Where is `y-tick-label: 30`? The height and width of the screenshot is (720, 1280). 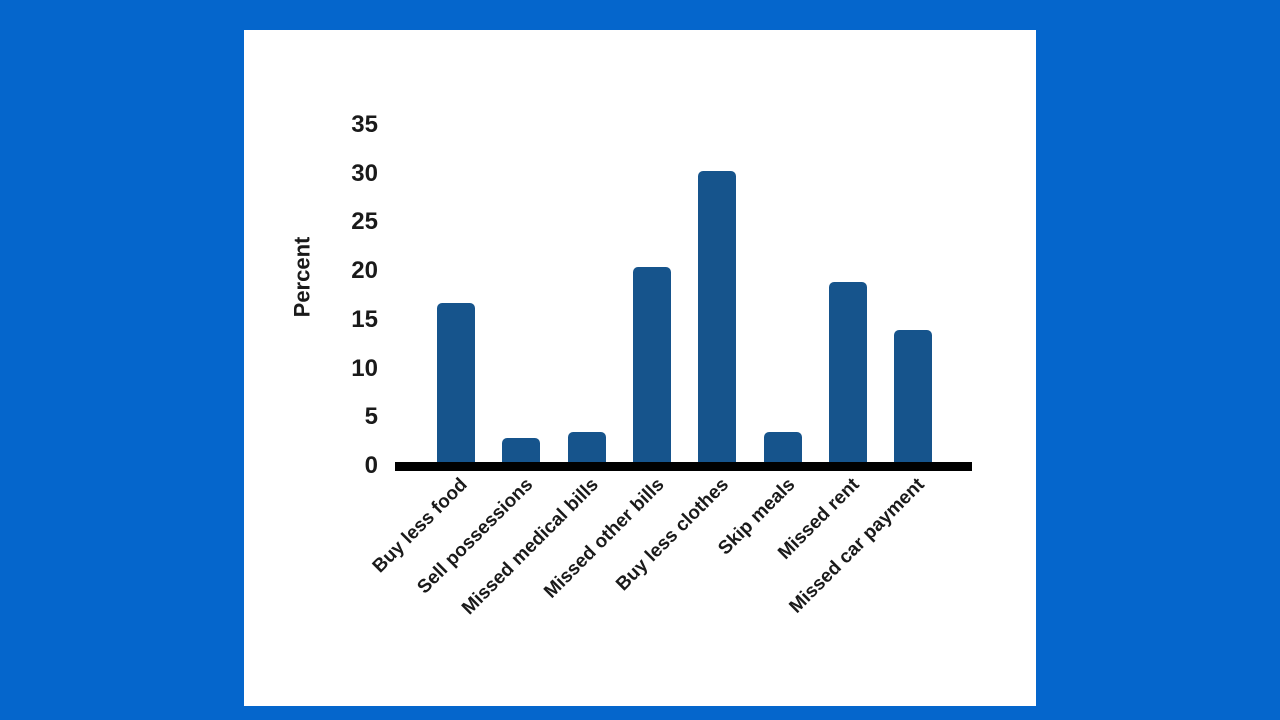
y-tick-label: 30 is located at coordinates (364, 173).